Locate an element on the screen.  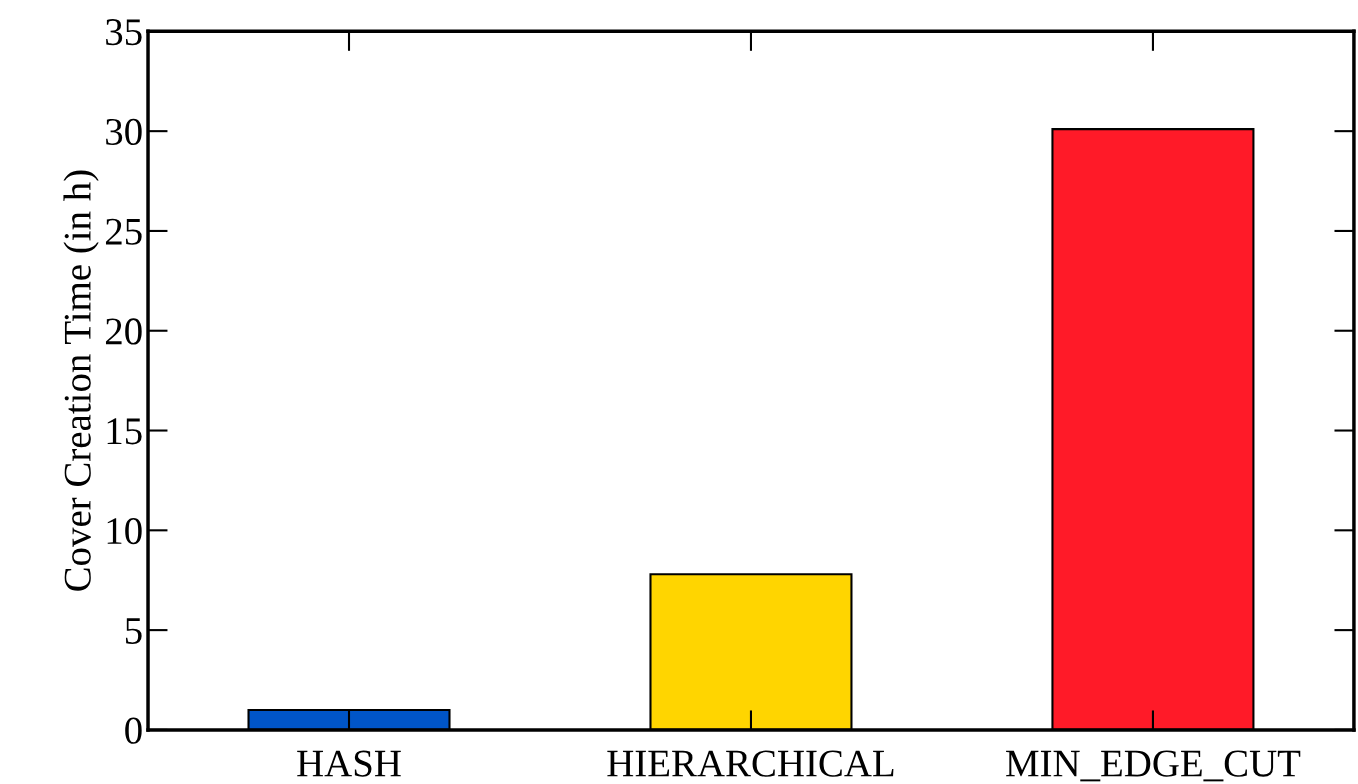
y-tick-label: 0 is located at coordinates (133, 730).